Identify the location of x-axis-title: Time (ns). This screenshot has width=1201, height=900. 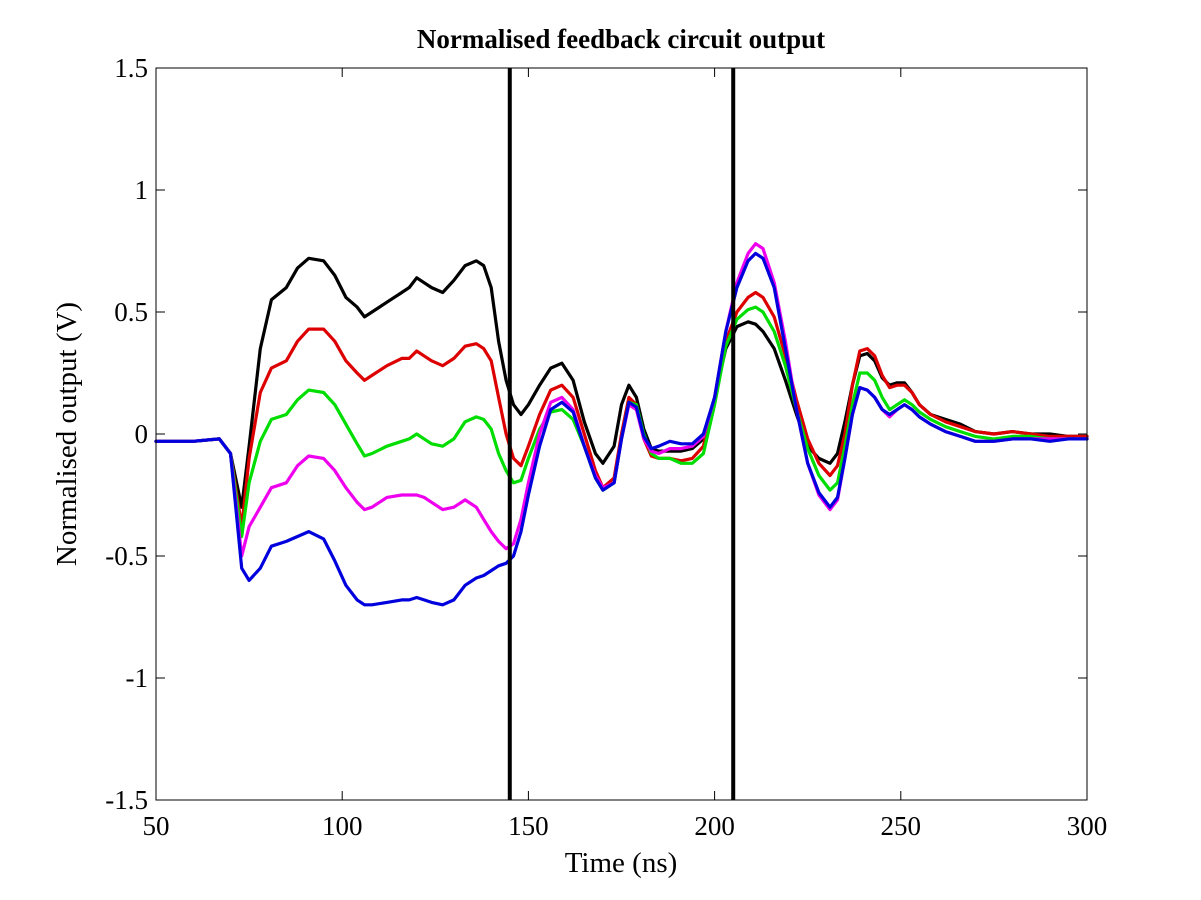
(621, 863).